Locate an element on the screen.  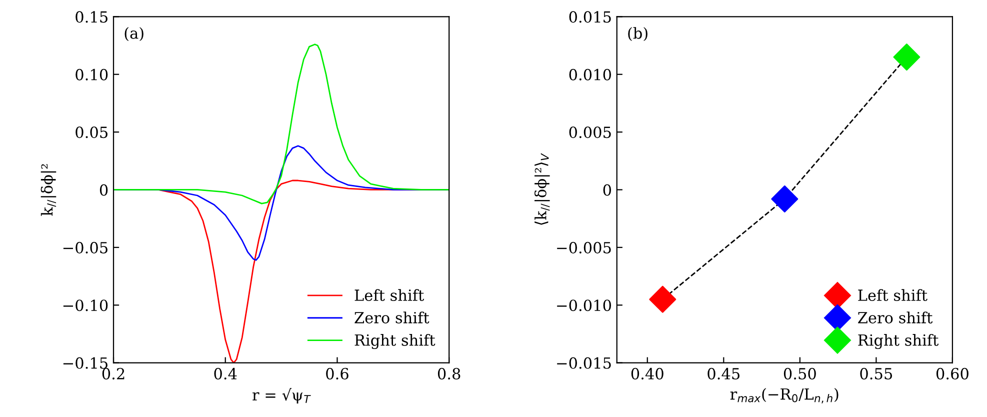
y-tick-label: 0.05 is located at coordinates (92, 132).